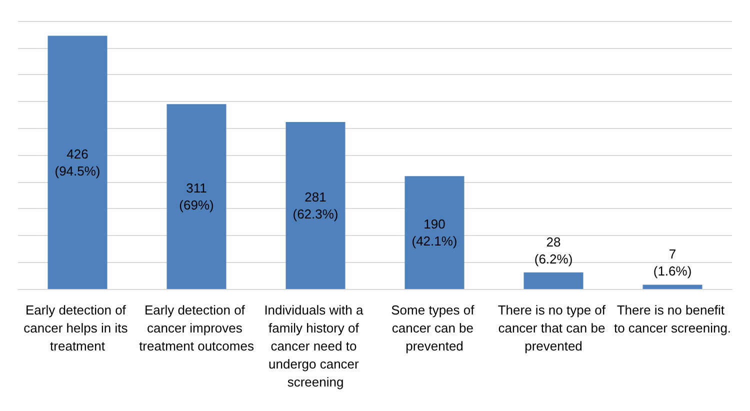 The width and height of the screenshot is (750, 411). I want to click on x-tick-label: There is no benefit to cancer screening., so click(673, 319).